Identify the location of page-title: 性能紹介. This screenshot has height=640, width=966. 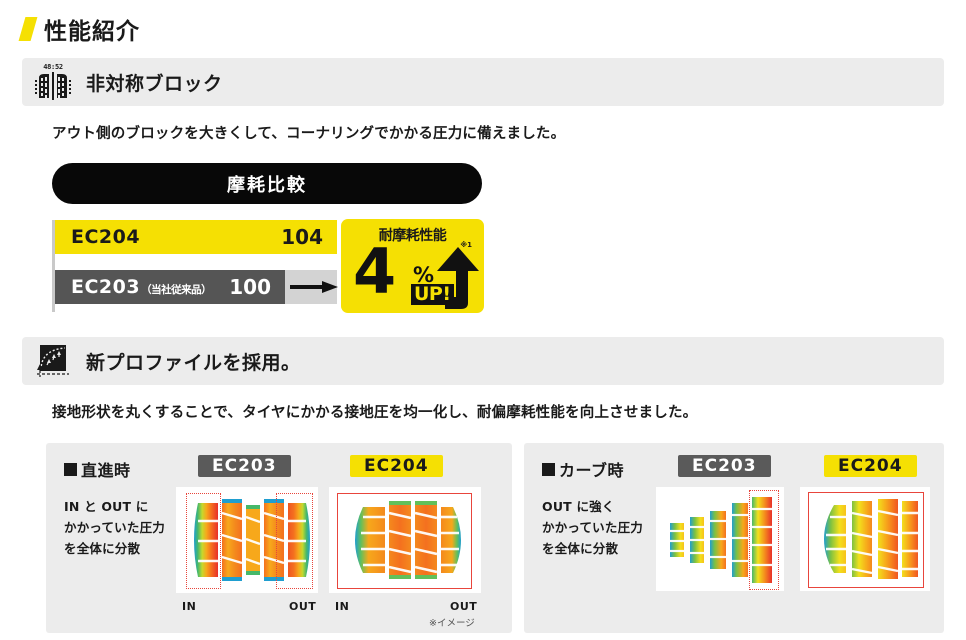
(79, 29).